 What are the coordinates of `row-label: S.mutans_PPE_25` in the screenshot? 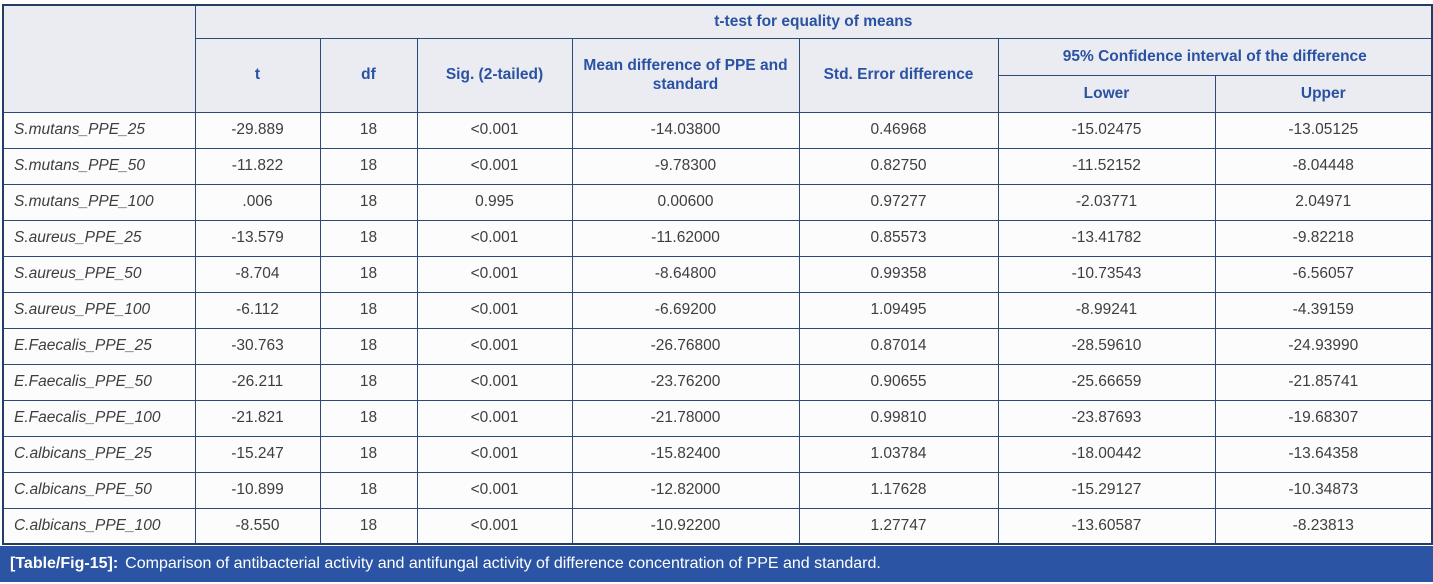 It's located at (99, 130).